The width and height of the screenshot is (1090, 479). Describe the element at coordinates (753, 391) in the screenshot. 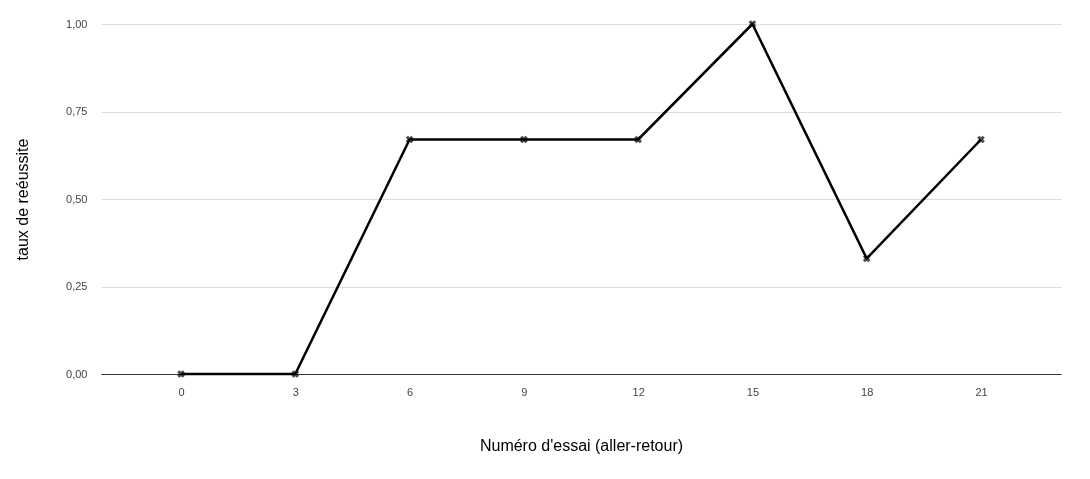

I see `x-tick-label: 15` at that location.